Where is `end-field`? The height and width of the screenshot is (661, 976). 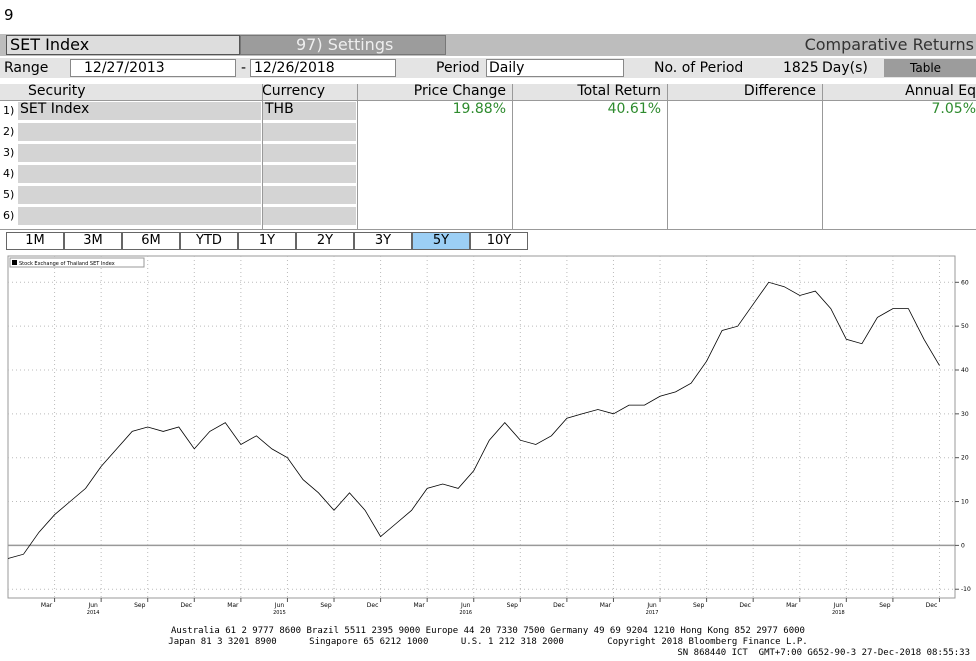
end-field is located at coordinates (323, 68).